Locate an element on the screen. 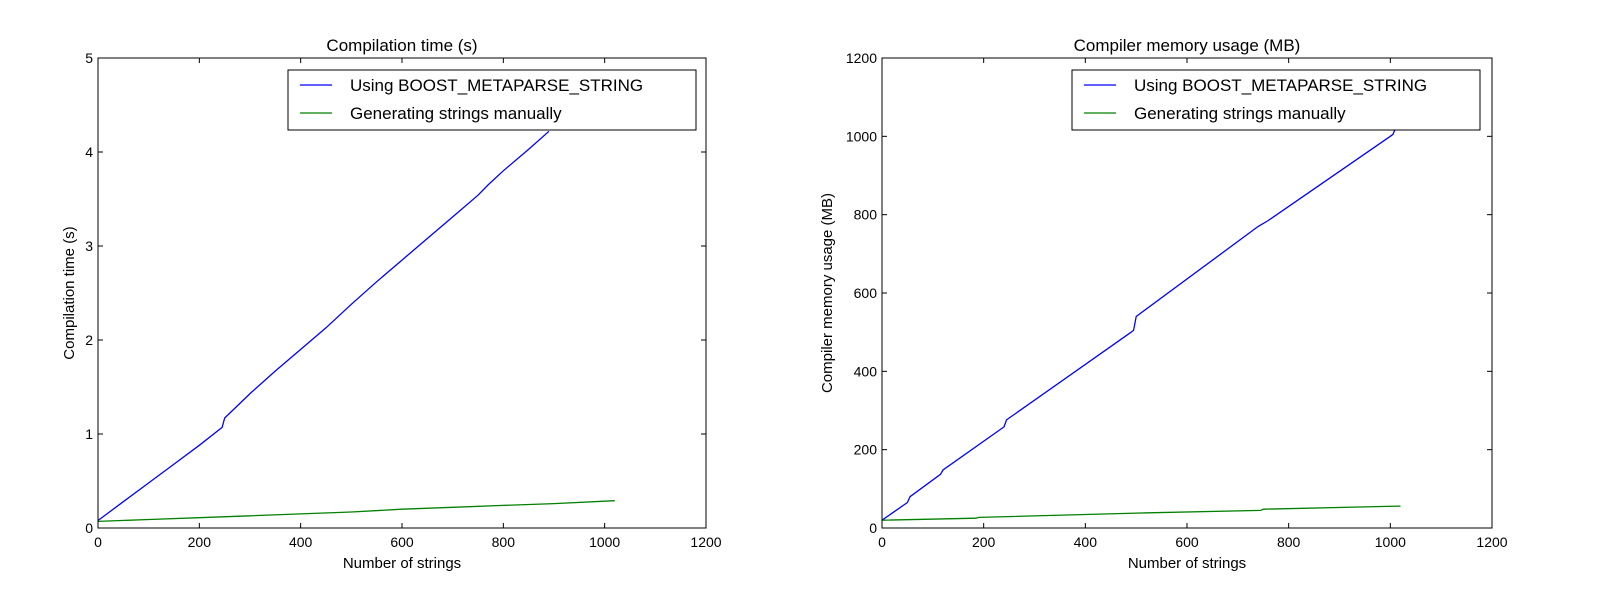 The width and height of the screenshot is (1600, 600). y-axis-label: Compilation time (s) is located at coordinates (69, 292).